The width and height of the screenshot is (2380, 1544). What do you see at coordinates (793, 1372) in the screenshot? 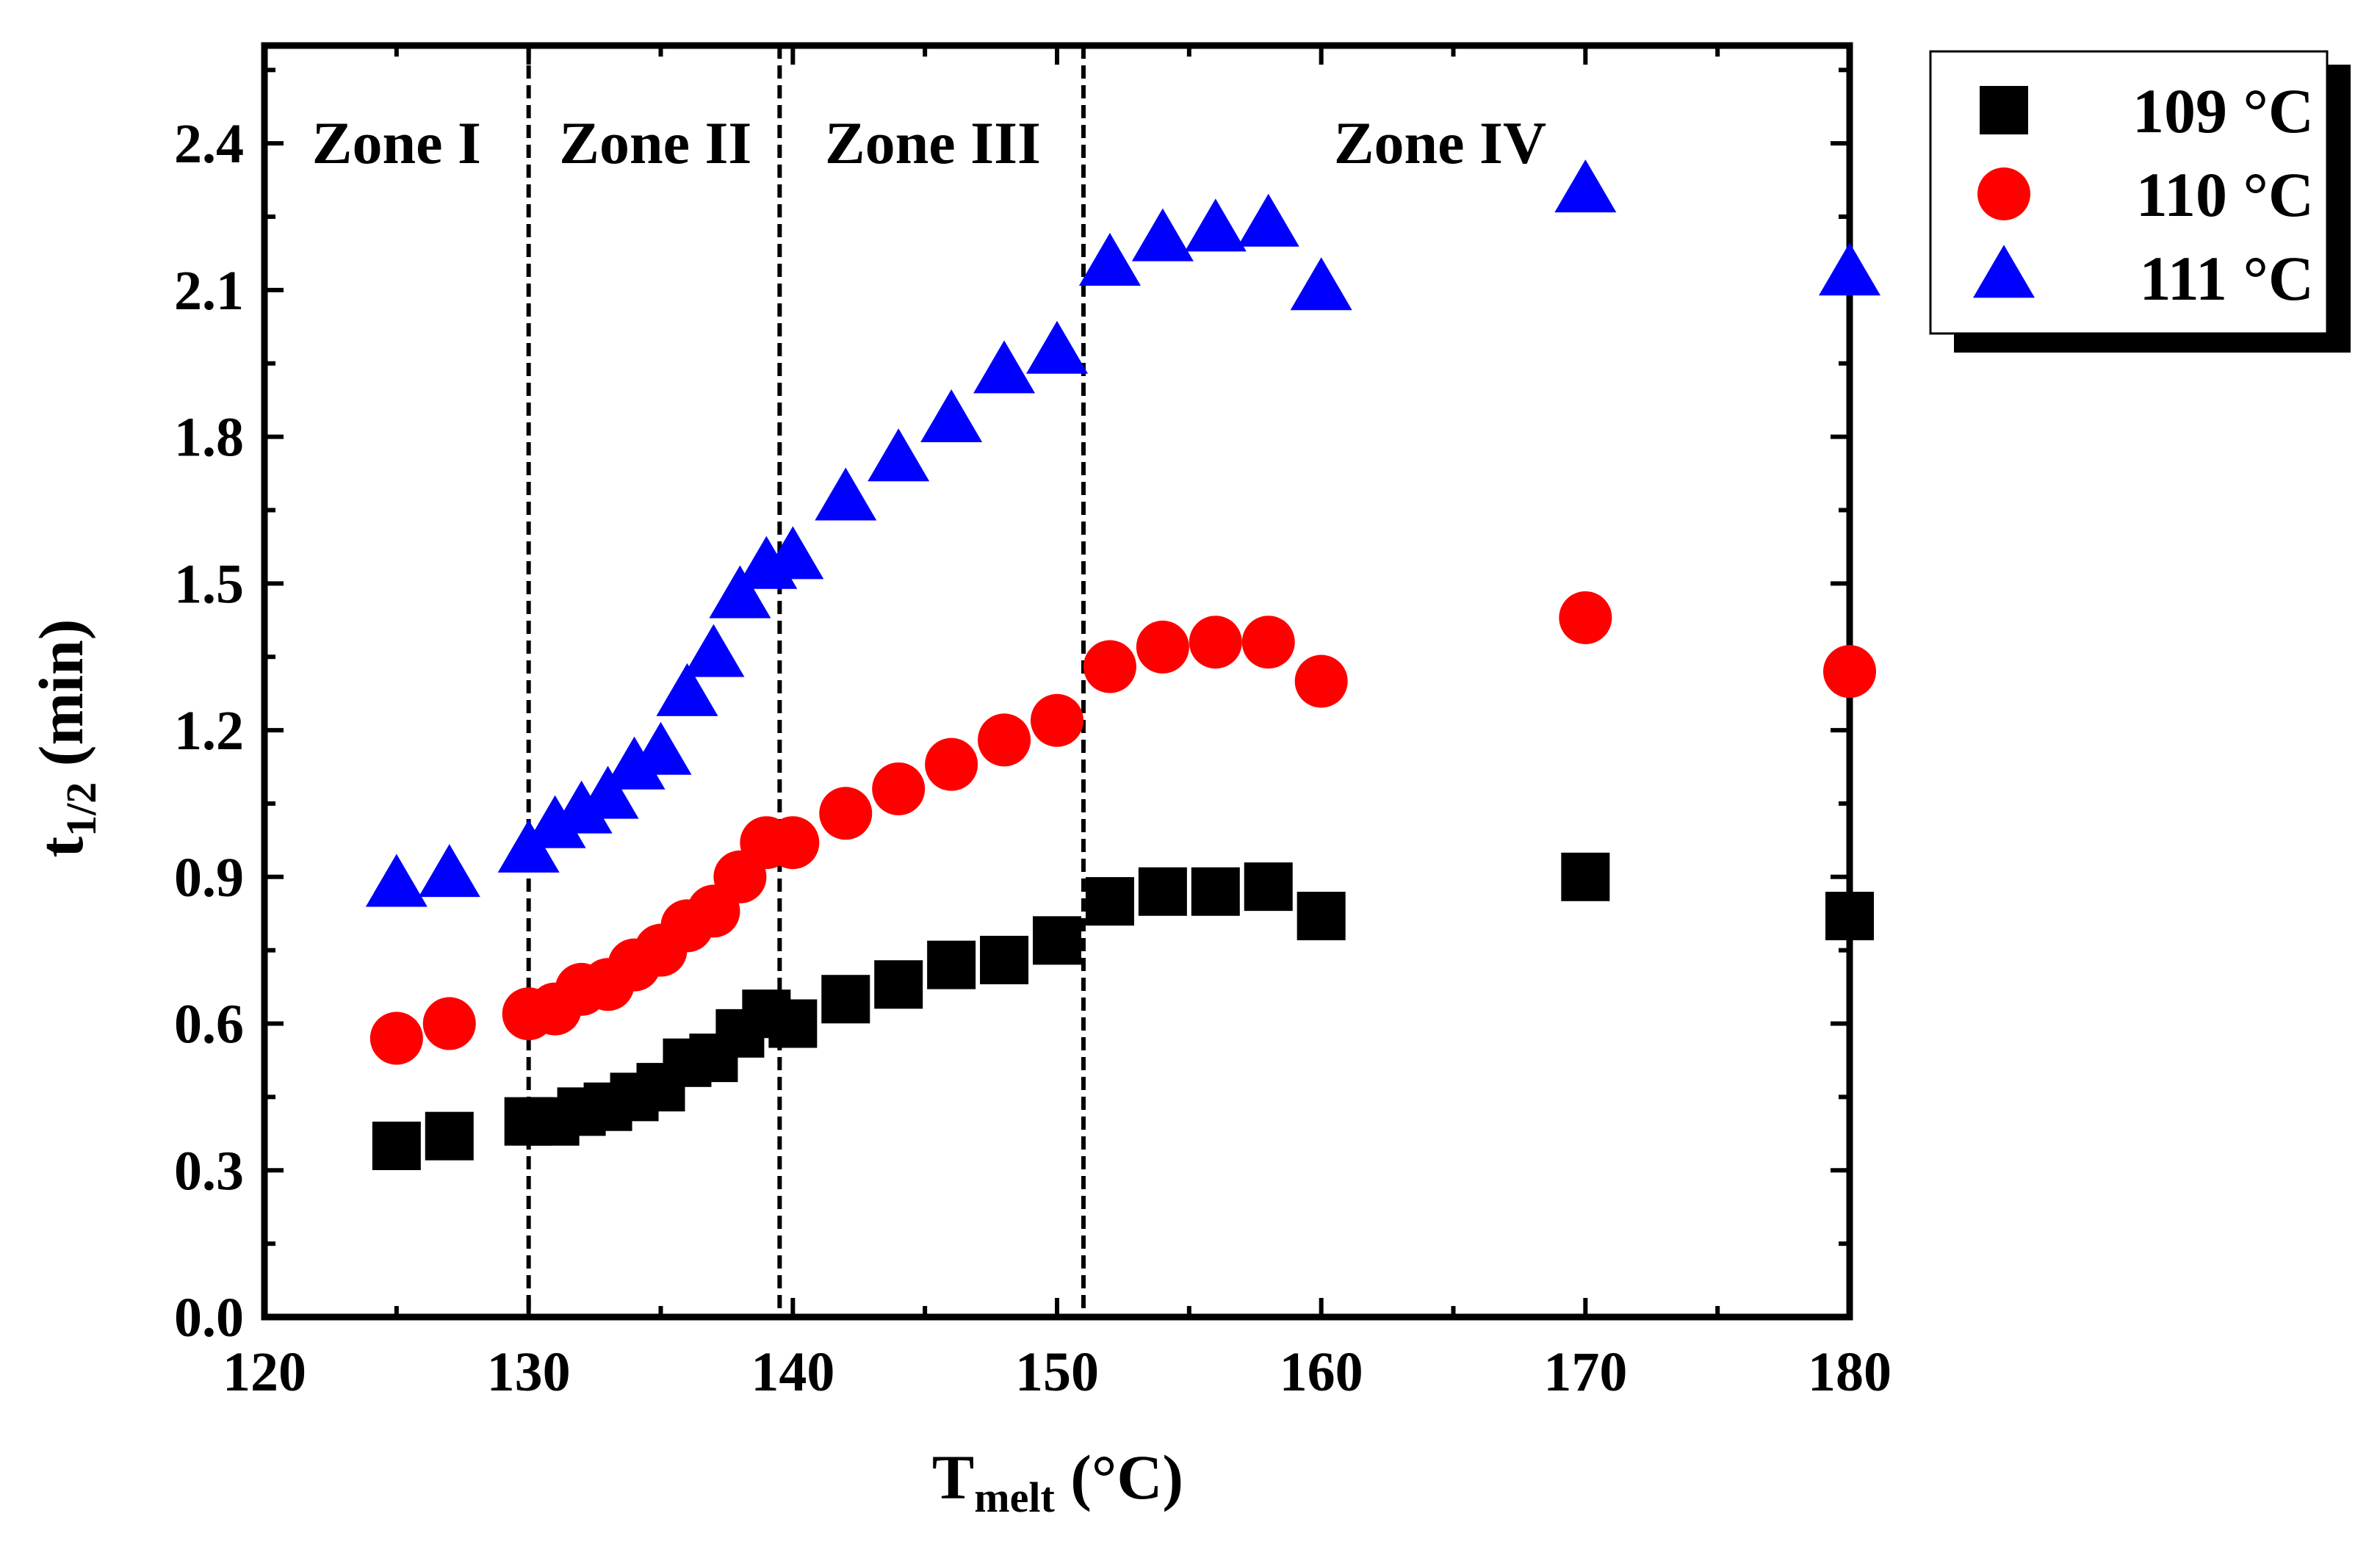
I see `x-tick-label-140: 140` at bounding box center [793, 1372].